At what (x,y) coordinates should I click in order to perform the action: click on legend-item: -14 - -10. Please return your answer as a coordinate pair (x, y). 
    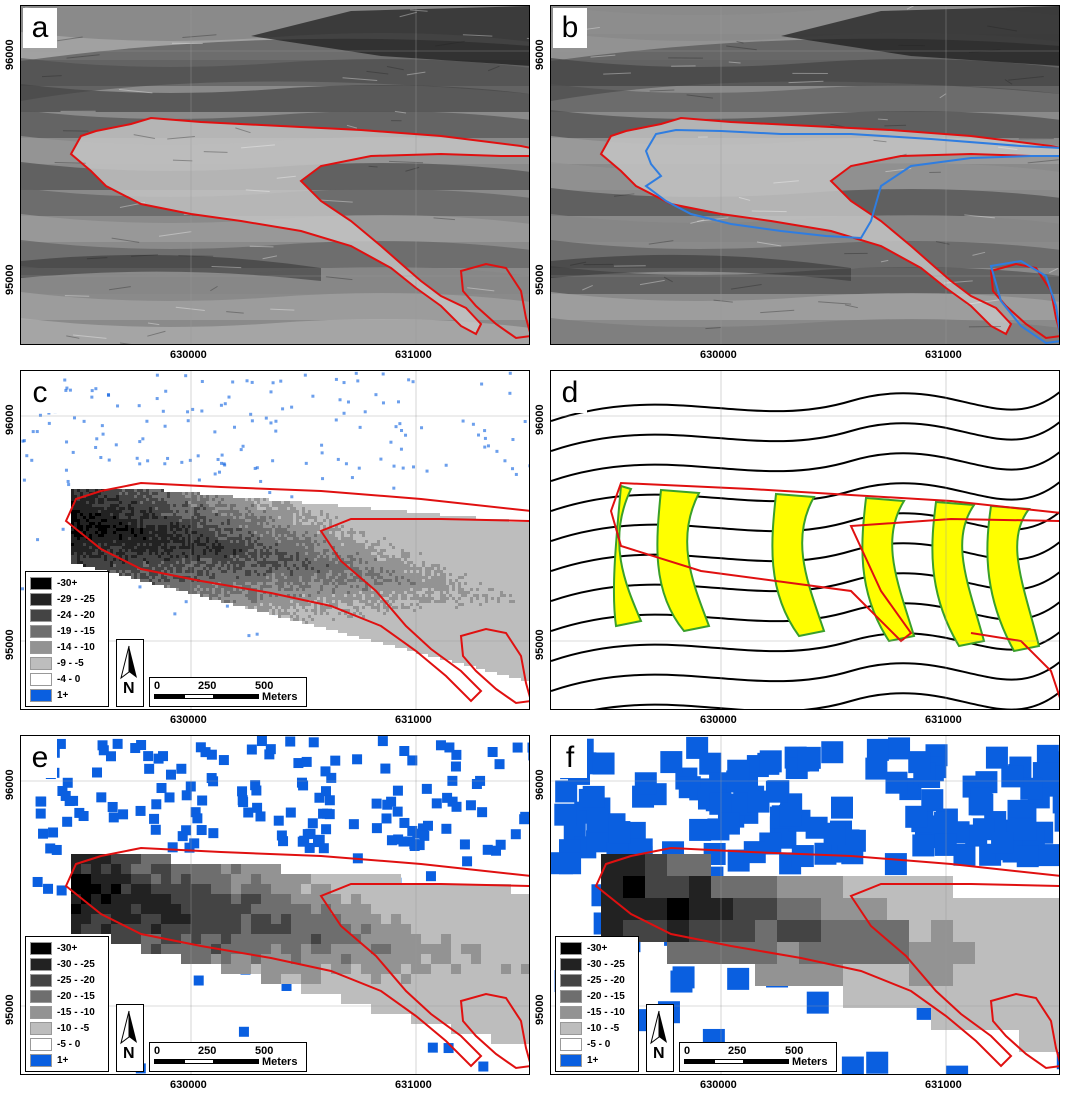
    Looking at the image, I should click on (67, 647).